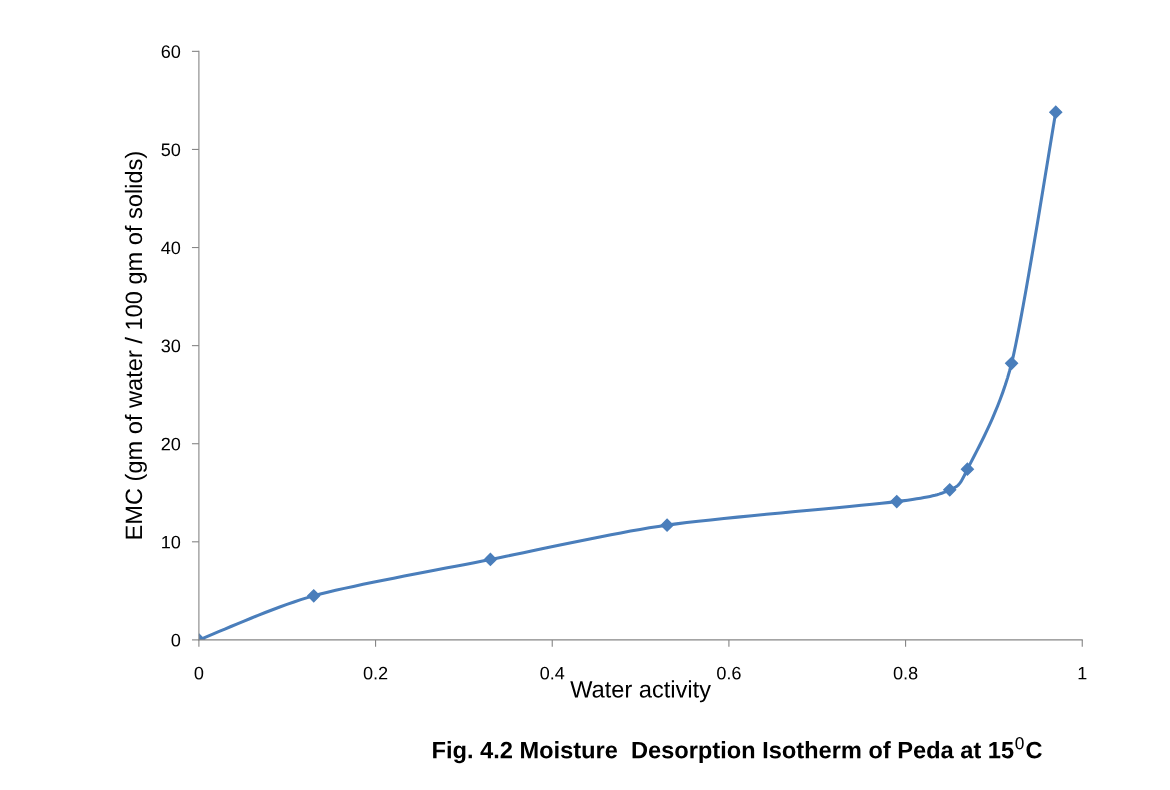 This screenshot has width=1170, height=790. I want to click on y-tick-label: 40, so click(171, 248).